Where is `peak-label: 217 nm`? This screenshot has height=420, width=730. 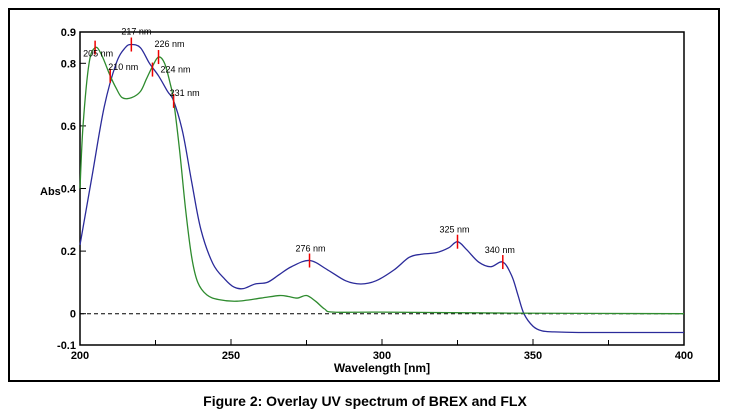
peak-label: 217 nm is located at coordinates (136, 32).